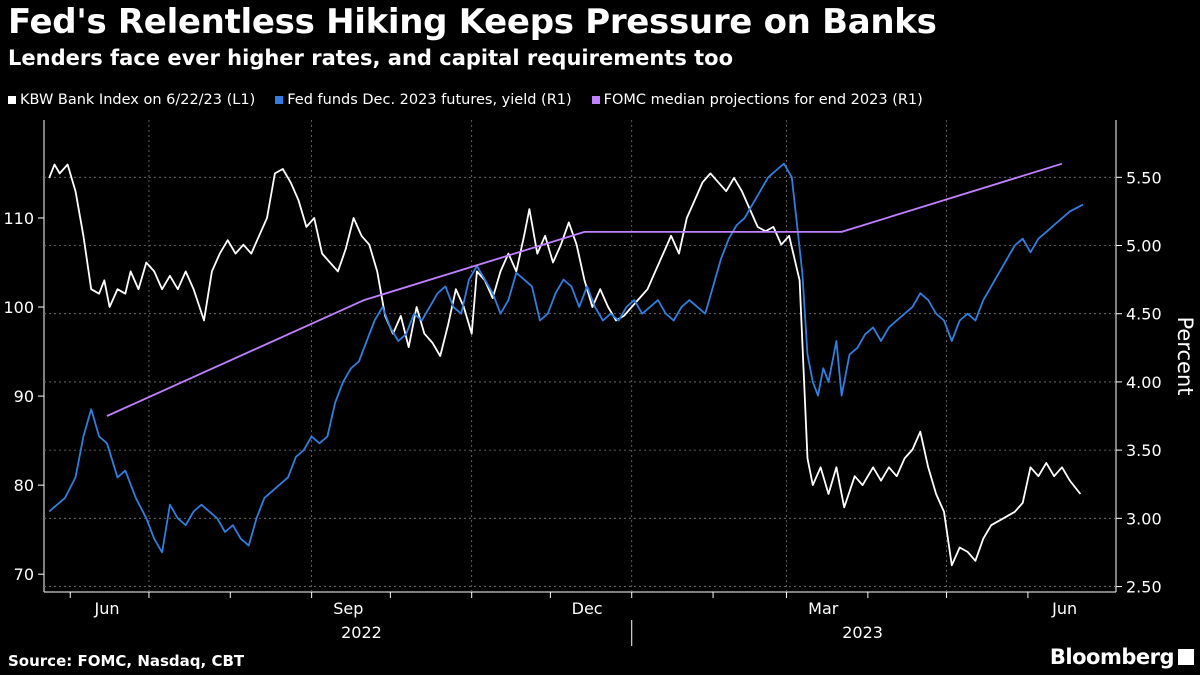 The width and height of the screenshot is (1200, 675). Describe the element at coordinates (12, 100) in the screenshot. I see `legend-swatch-kbw` at that location.